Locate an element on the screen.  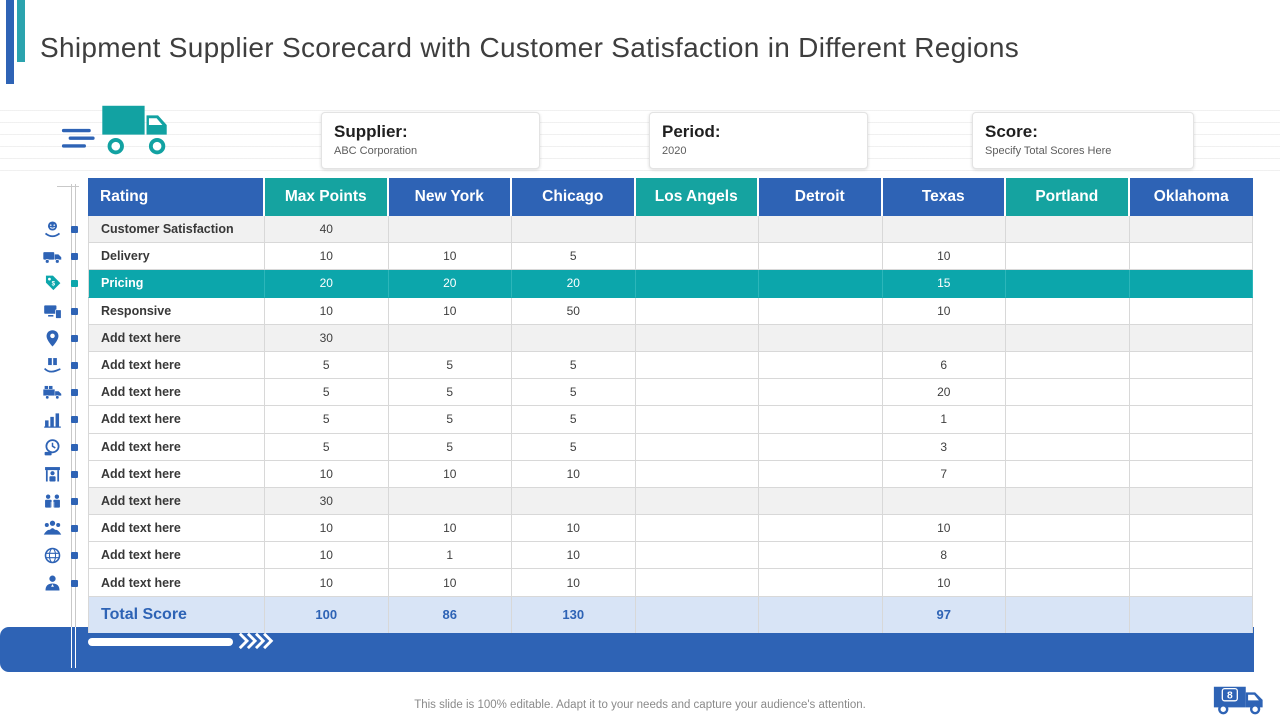
table-row: Responsive 10 10 50 10 is located at coordinates (670, 311).